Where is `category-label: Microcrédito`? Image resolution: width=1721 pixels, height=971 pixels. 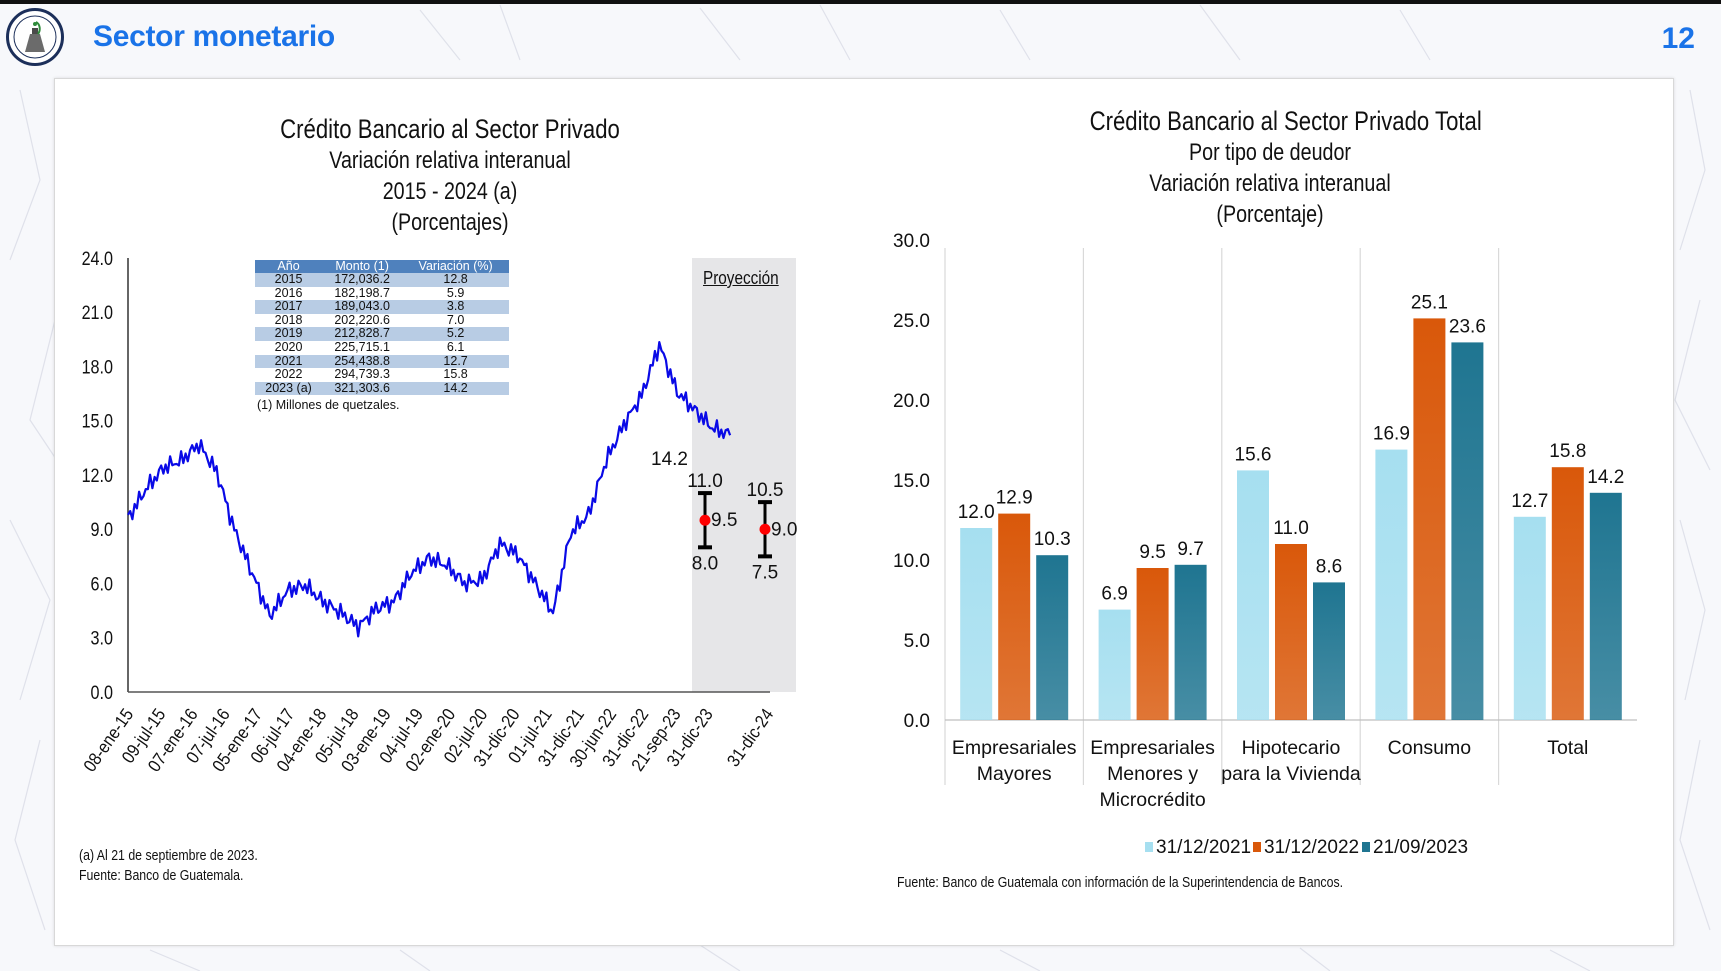
category-label: Microcrédito is located at coordinates (1152, 800).